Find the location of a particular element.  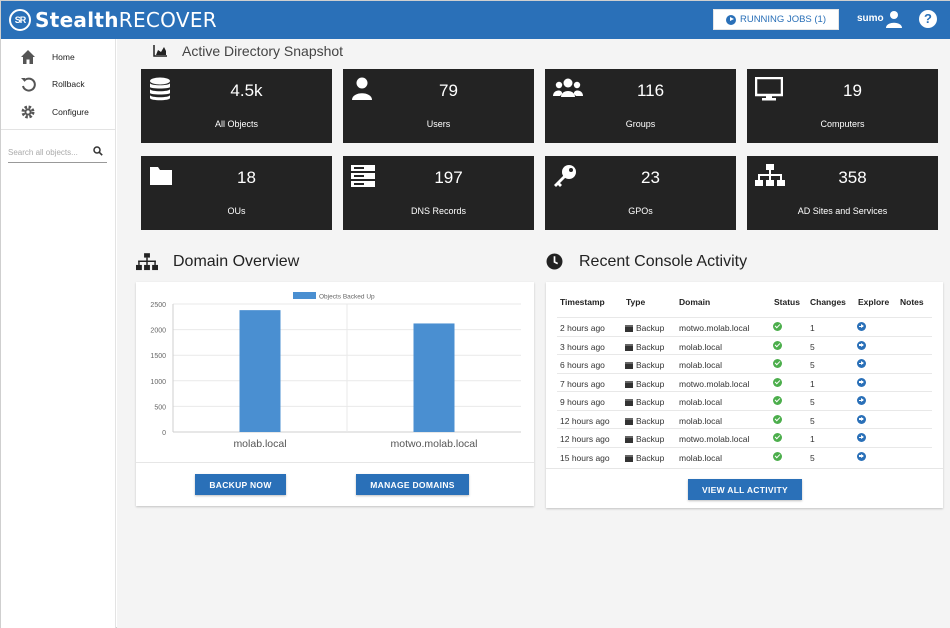

tile-label: All Objects is located at coordinates (236, 124).